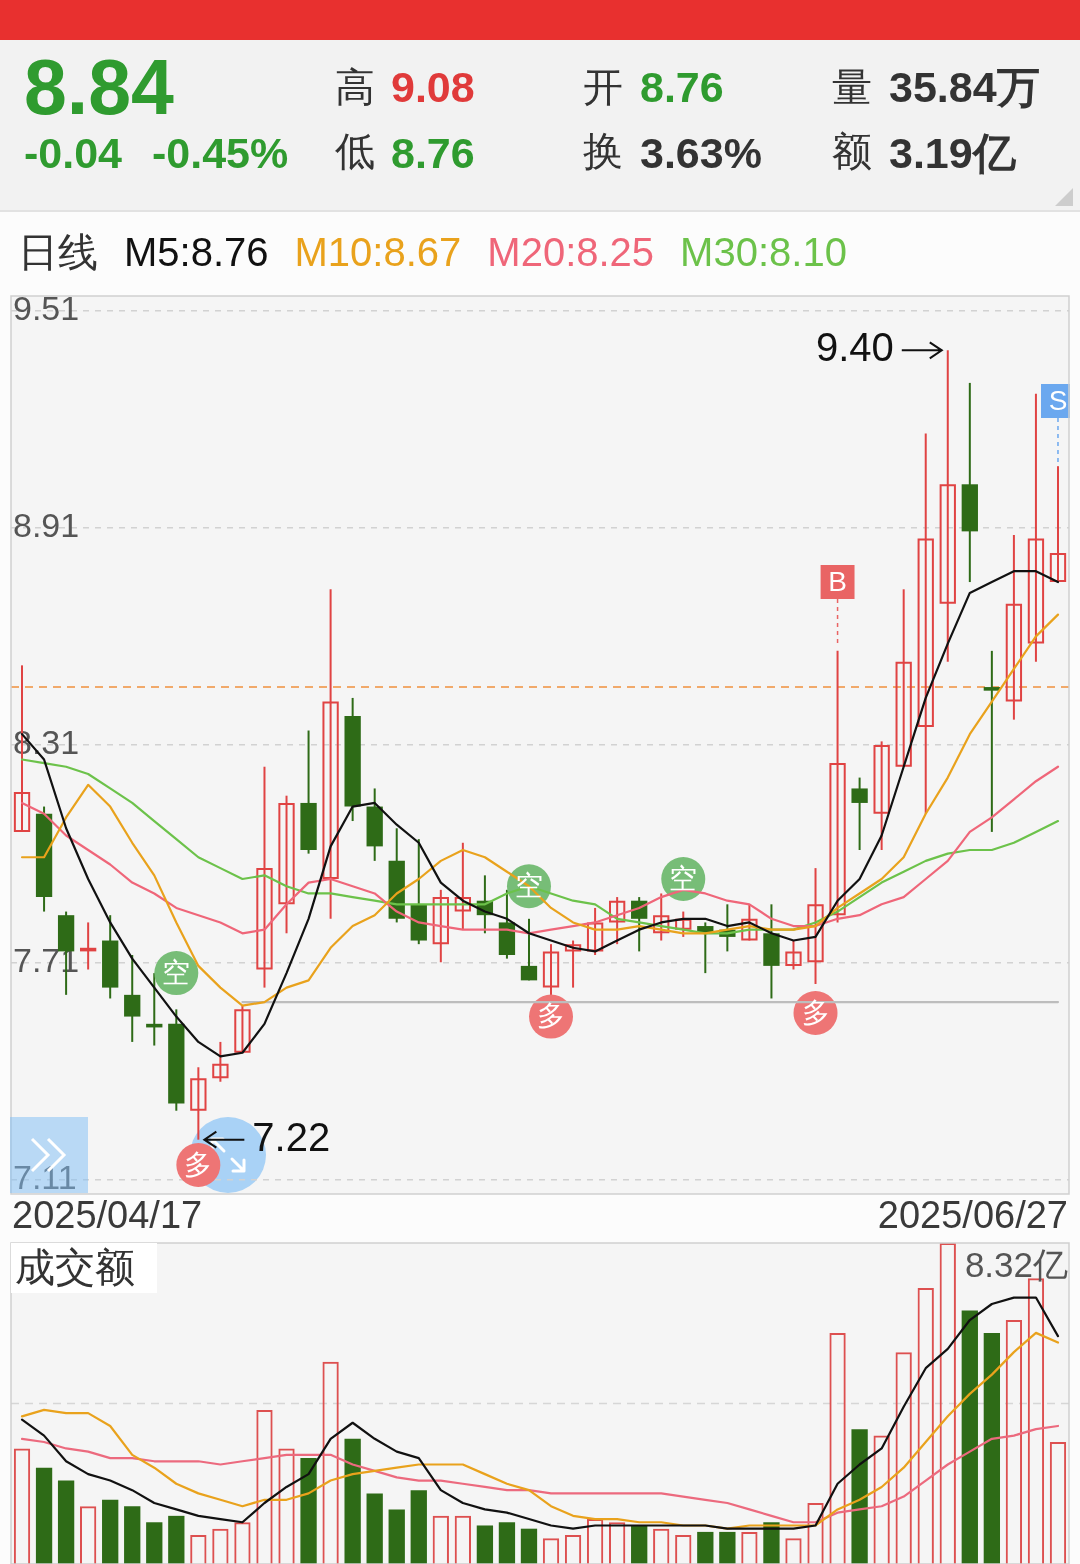 The image size is (1080, 1564). What do you see at coordinates (551, 1016) in the screenshot?
I see `series-label: 多` at bounding box center [551, 1016].